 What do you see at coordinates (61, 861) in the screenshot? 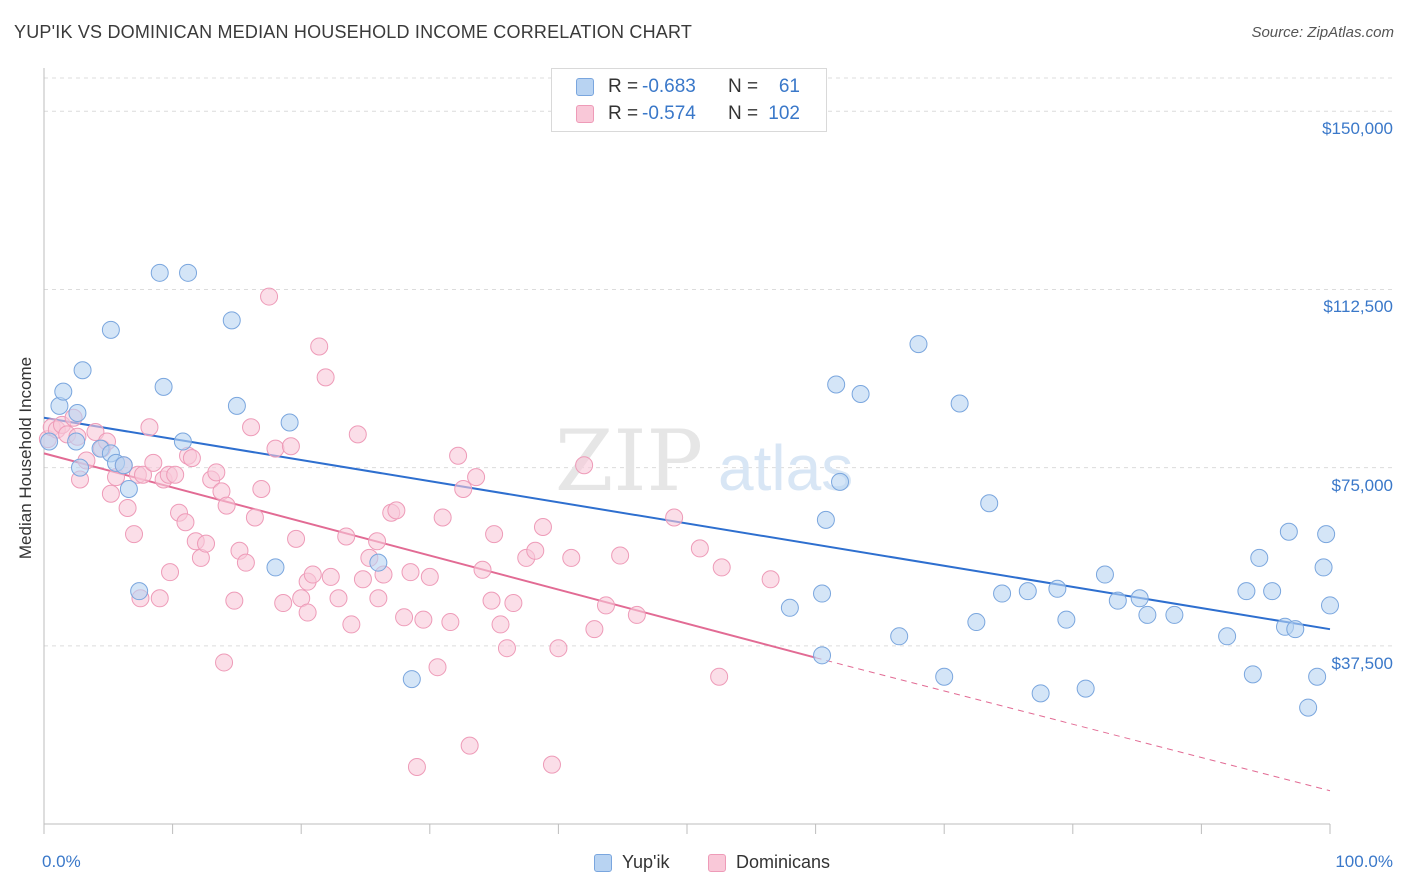
I see `x-tick-label-start: 0.0%` at bounding box center [61, 861].